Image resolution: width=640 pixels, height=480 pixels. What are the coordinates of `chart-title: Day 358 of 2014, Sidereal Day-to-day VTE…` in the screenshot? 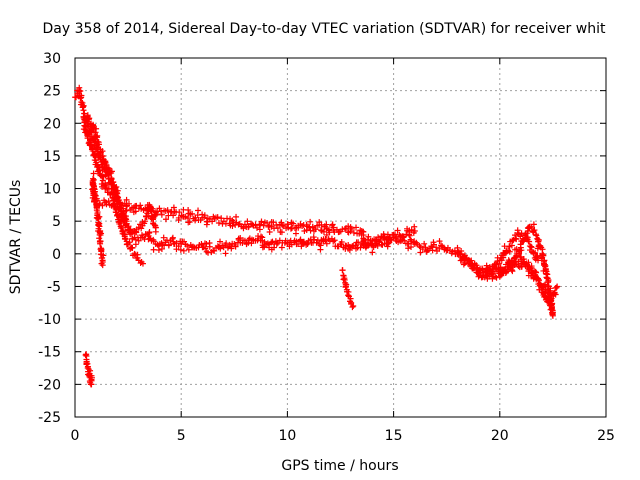 It's located at (324, 29).